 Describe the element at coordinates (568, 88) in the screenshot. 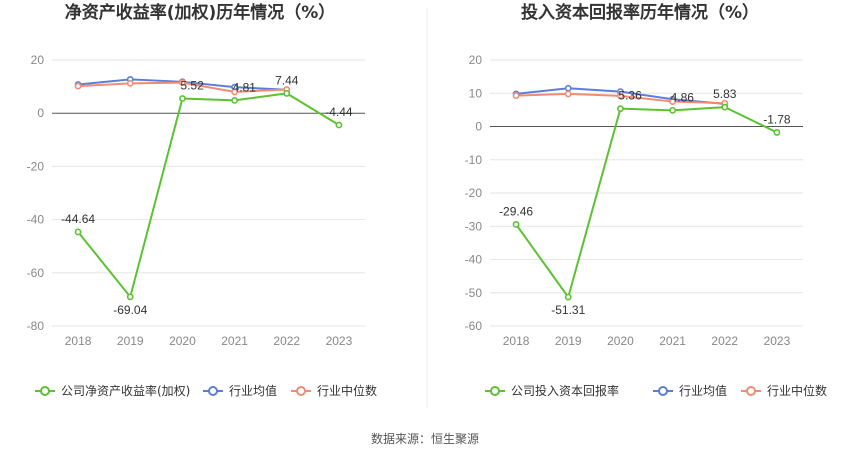

I see `data-point-industry_avg` at that location.